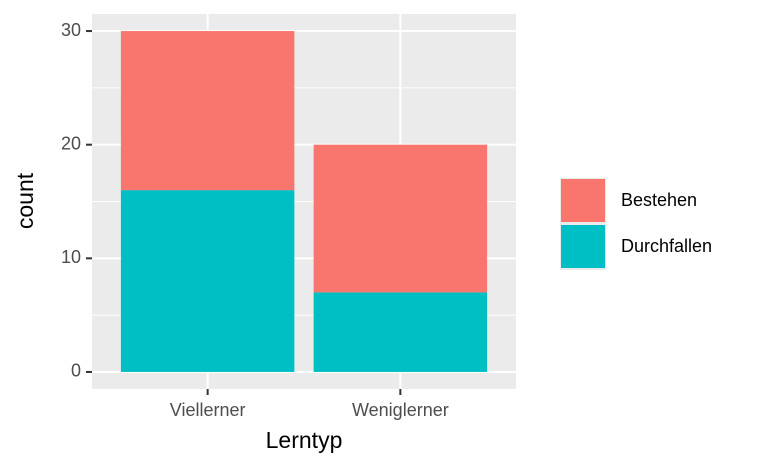 Image resolution: width=768 pixels, height=474 pixels. I want to click on legend-label: Bestehen, so click(659, 200).